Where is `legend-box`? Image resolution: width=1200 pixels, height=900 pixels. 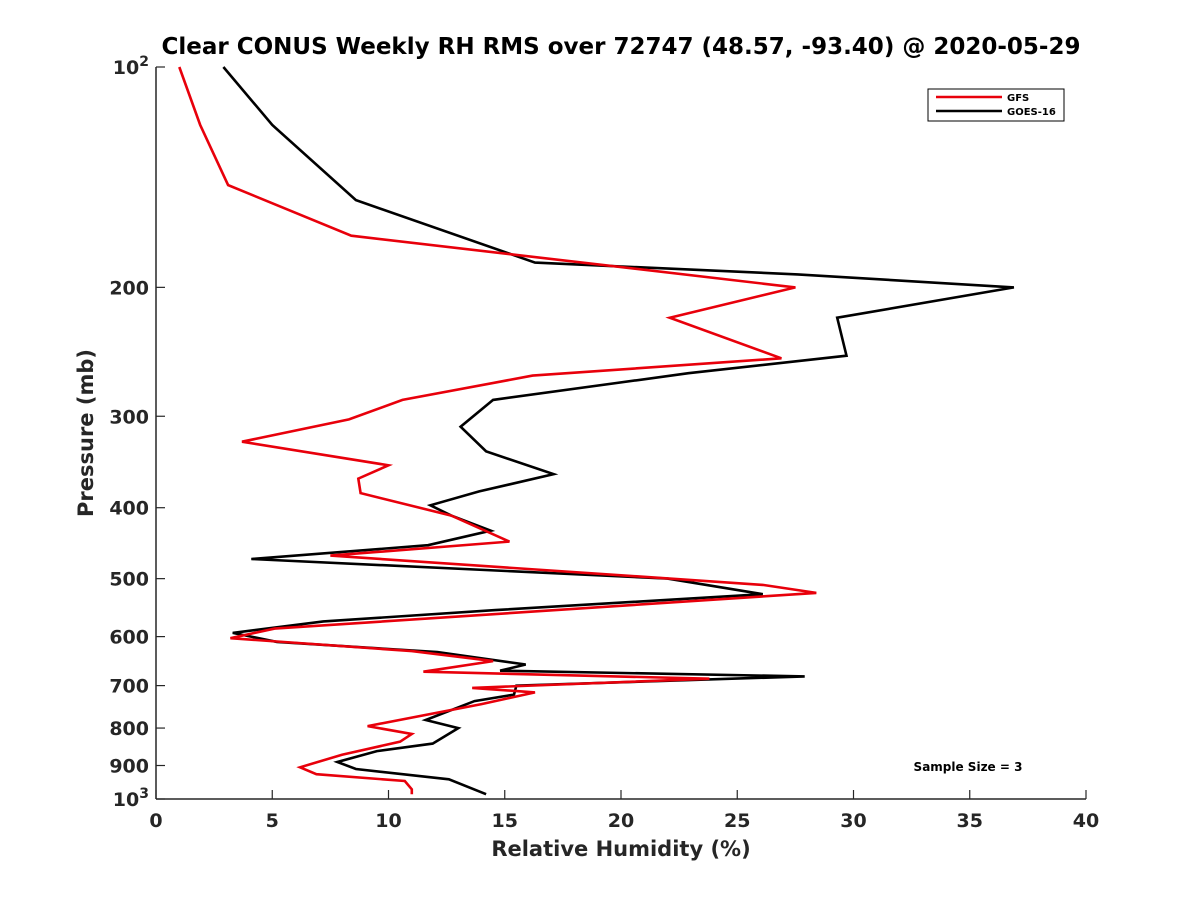
legend-box is located at coordinates (996, 105).